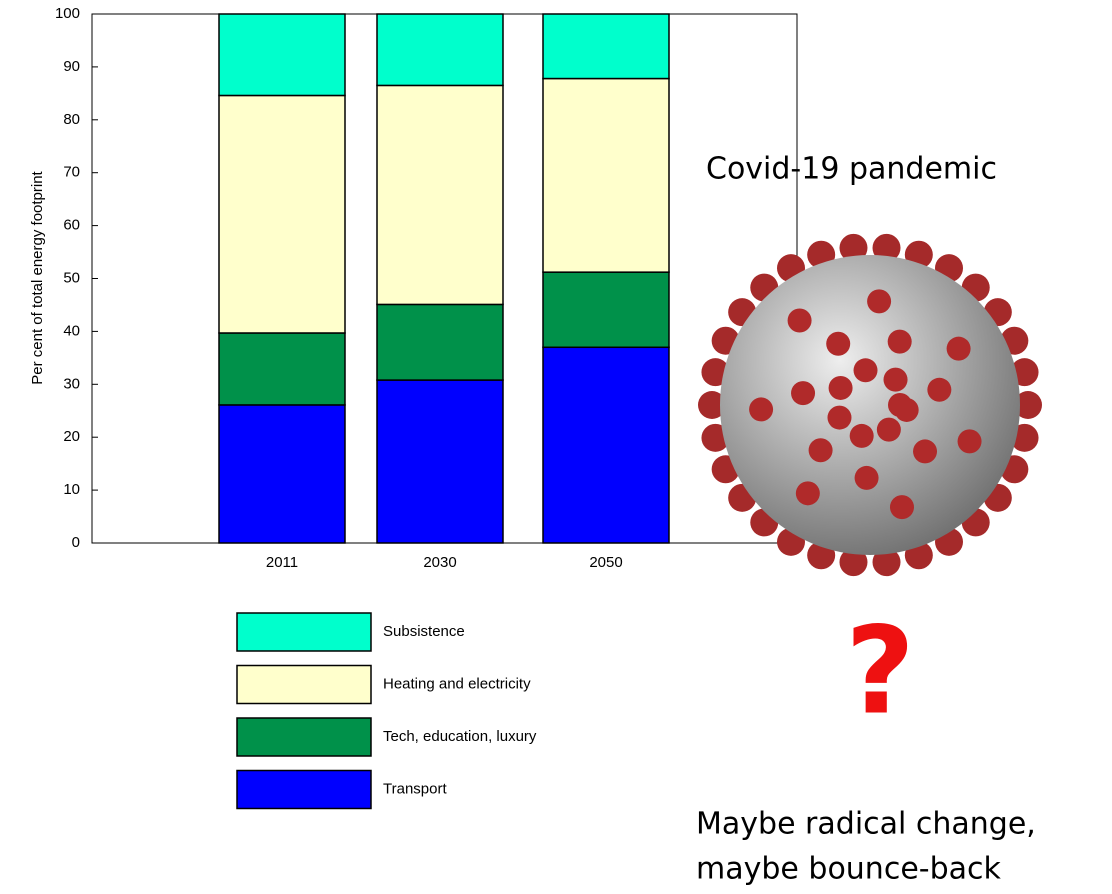  What do you see at coordinates (439, 562) in the screenshot?
I see `x-tick-label: 2030` at bounding box center [439, 562].